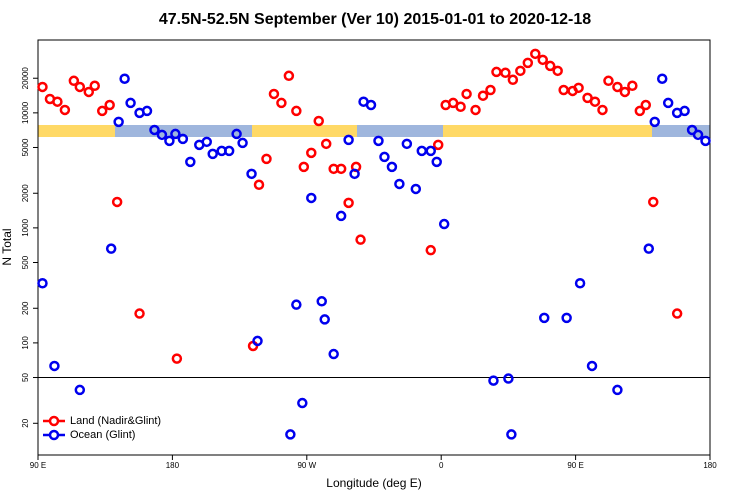  Describe the element at coordinates (306, 465) in the screenshot. I see `x-tick-label: 90 W` at that location.